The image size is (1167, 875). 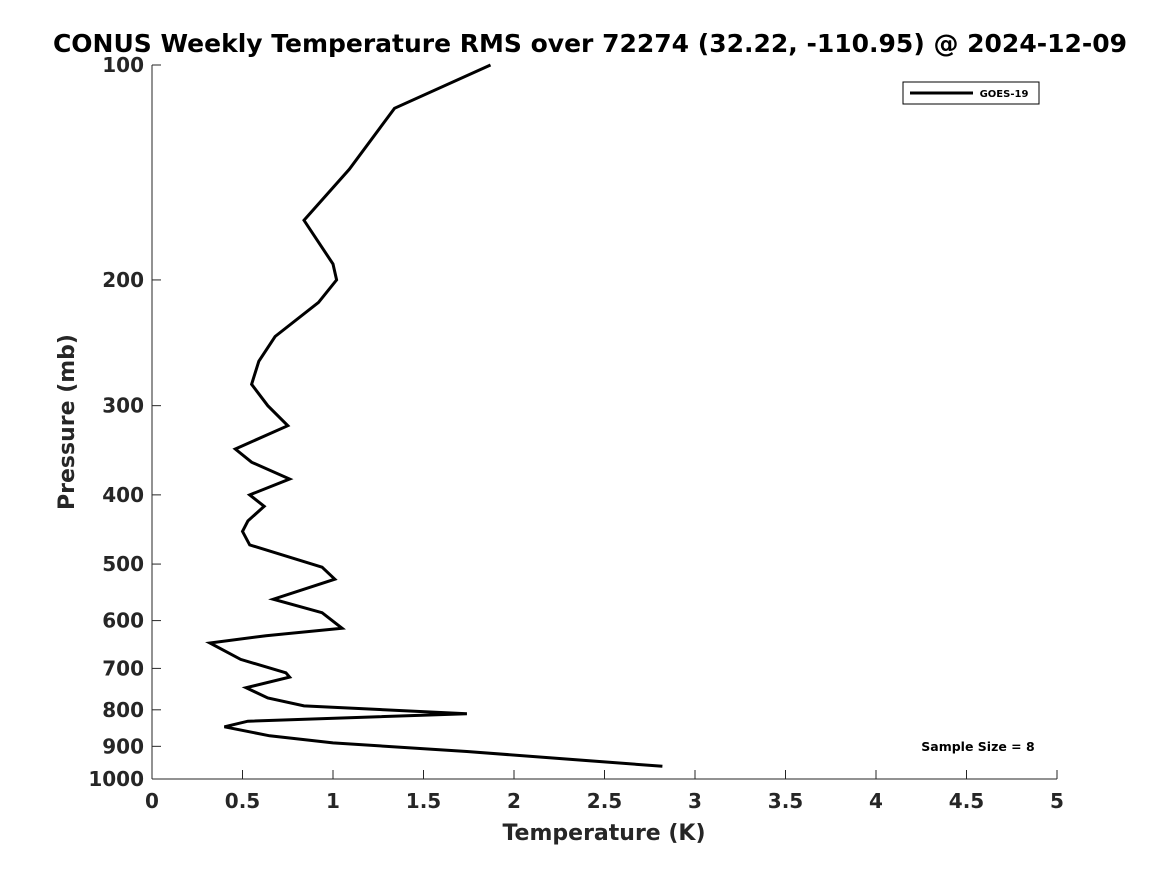 I want to click on y-tick-label: 100, so click(x=123, y=65).